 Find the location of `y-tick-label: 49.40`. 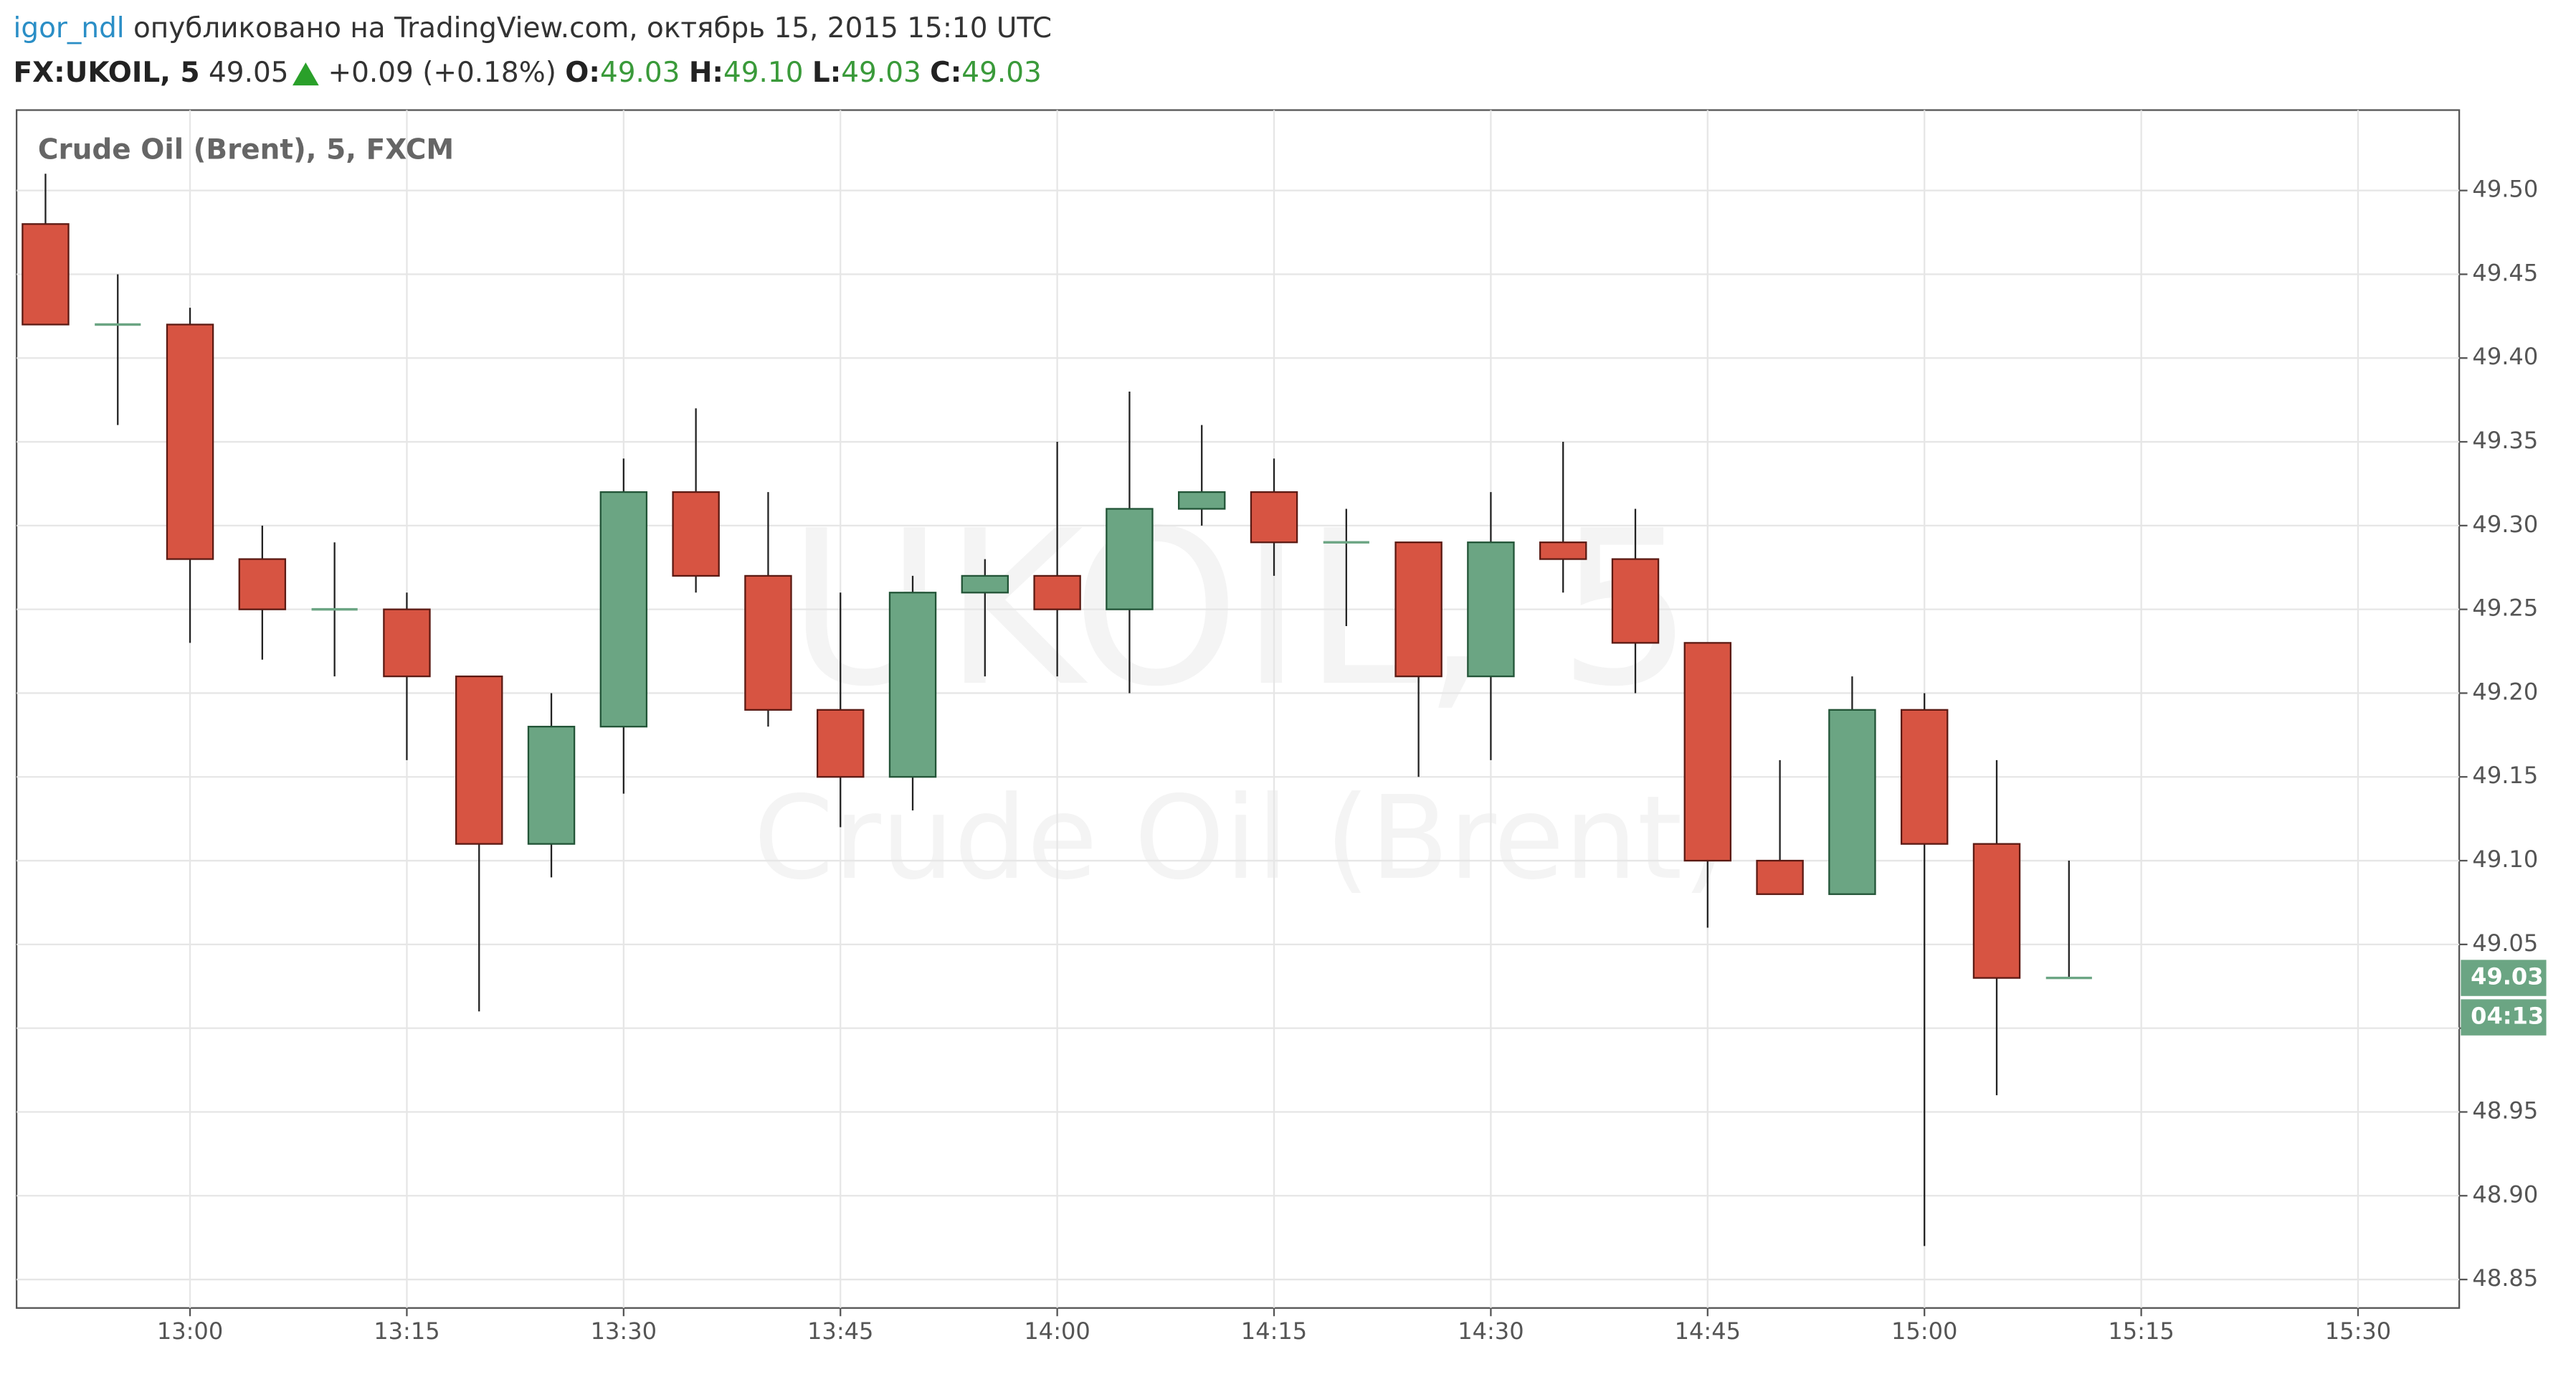

y-tick-label: 49.40 is located at coordinates (2505, 356).